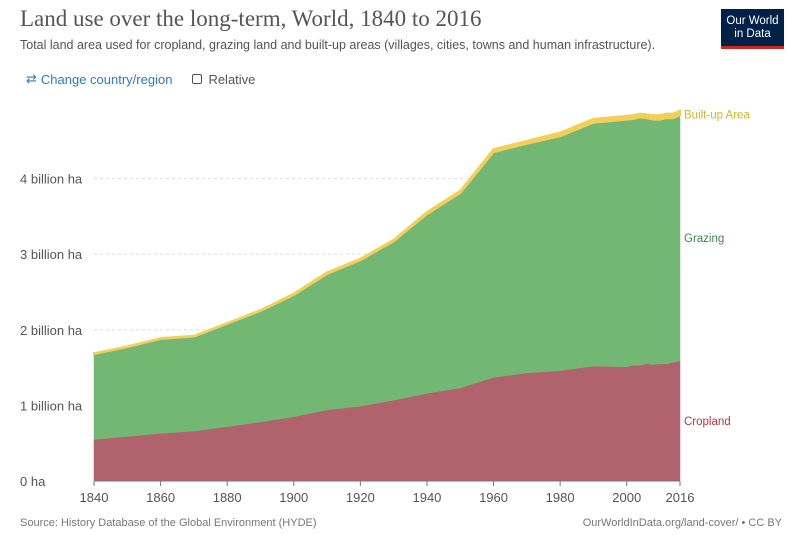 This screenshot has width=790, height=535. I want to click on owid-logo: Our World in Data, so click(752, 29).